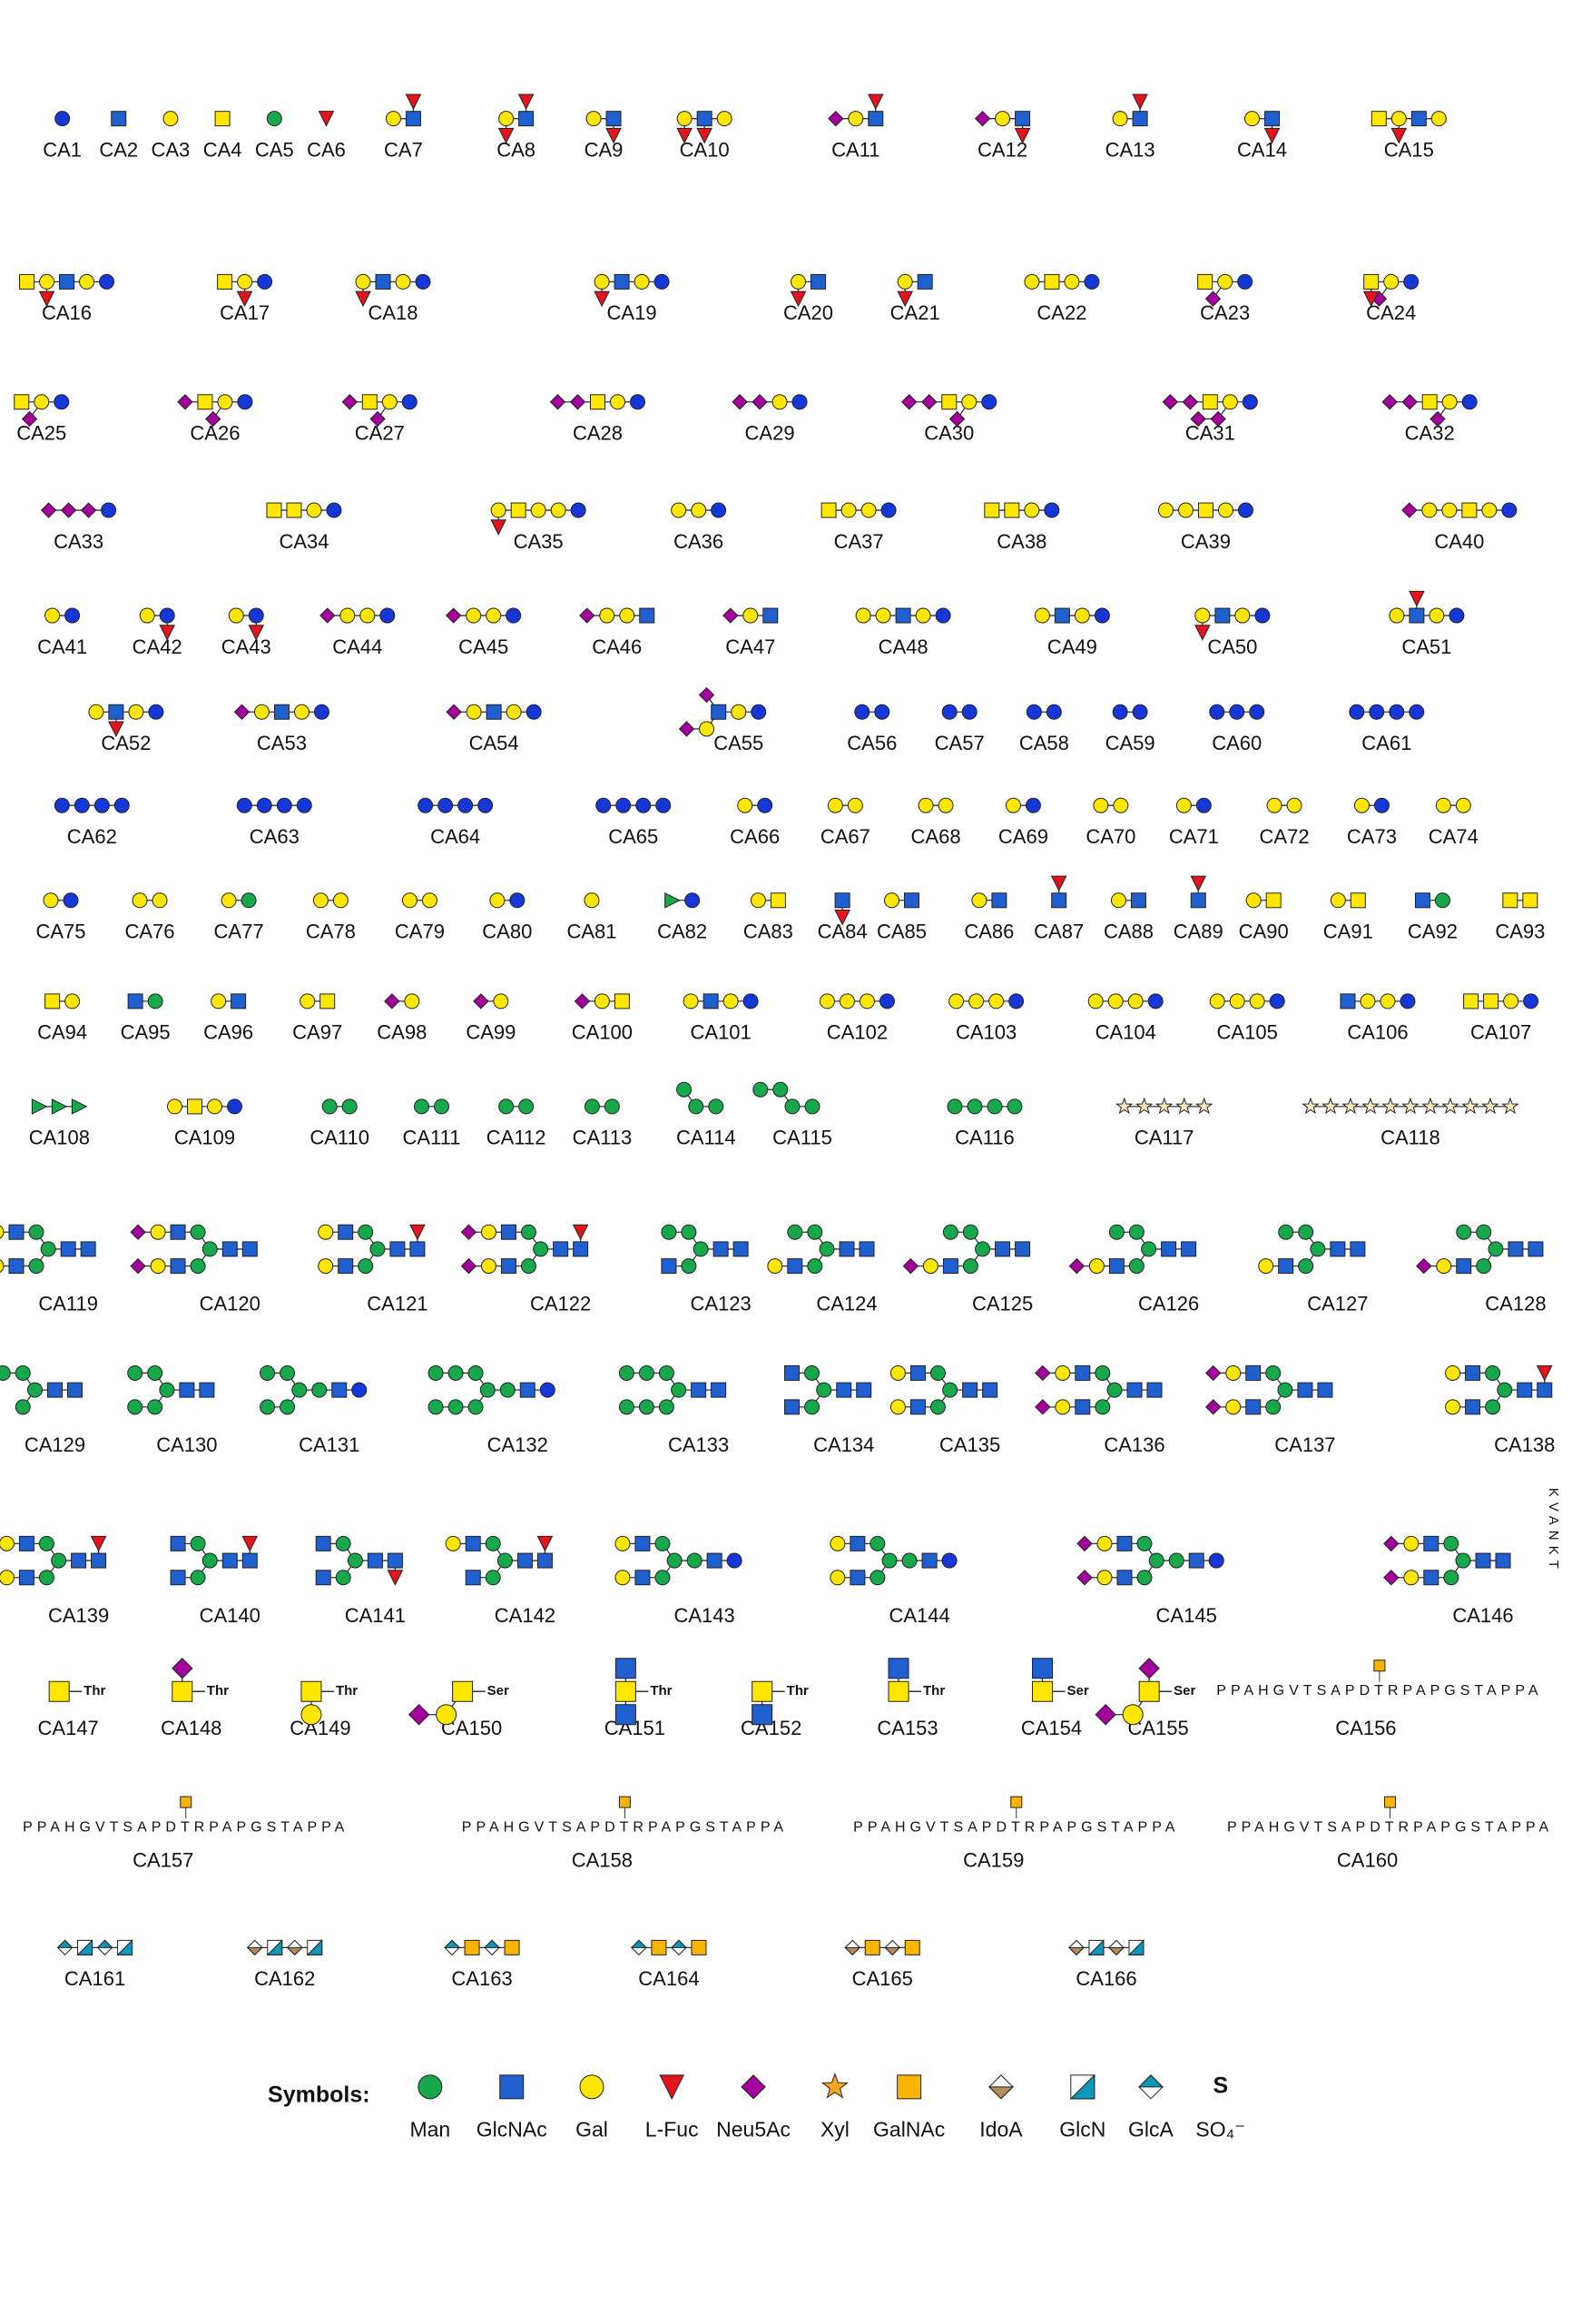  Describe the element at coordinates (1454, 836) in the screenshot. I see `glycan-label: CA74` at that location.